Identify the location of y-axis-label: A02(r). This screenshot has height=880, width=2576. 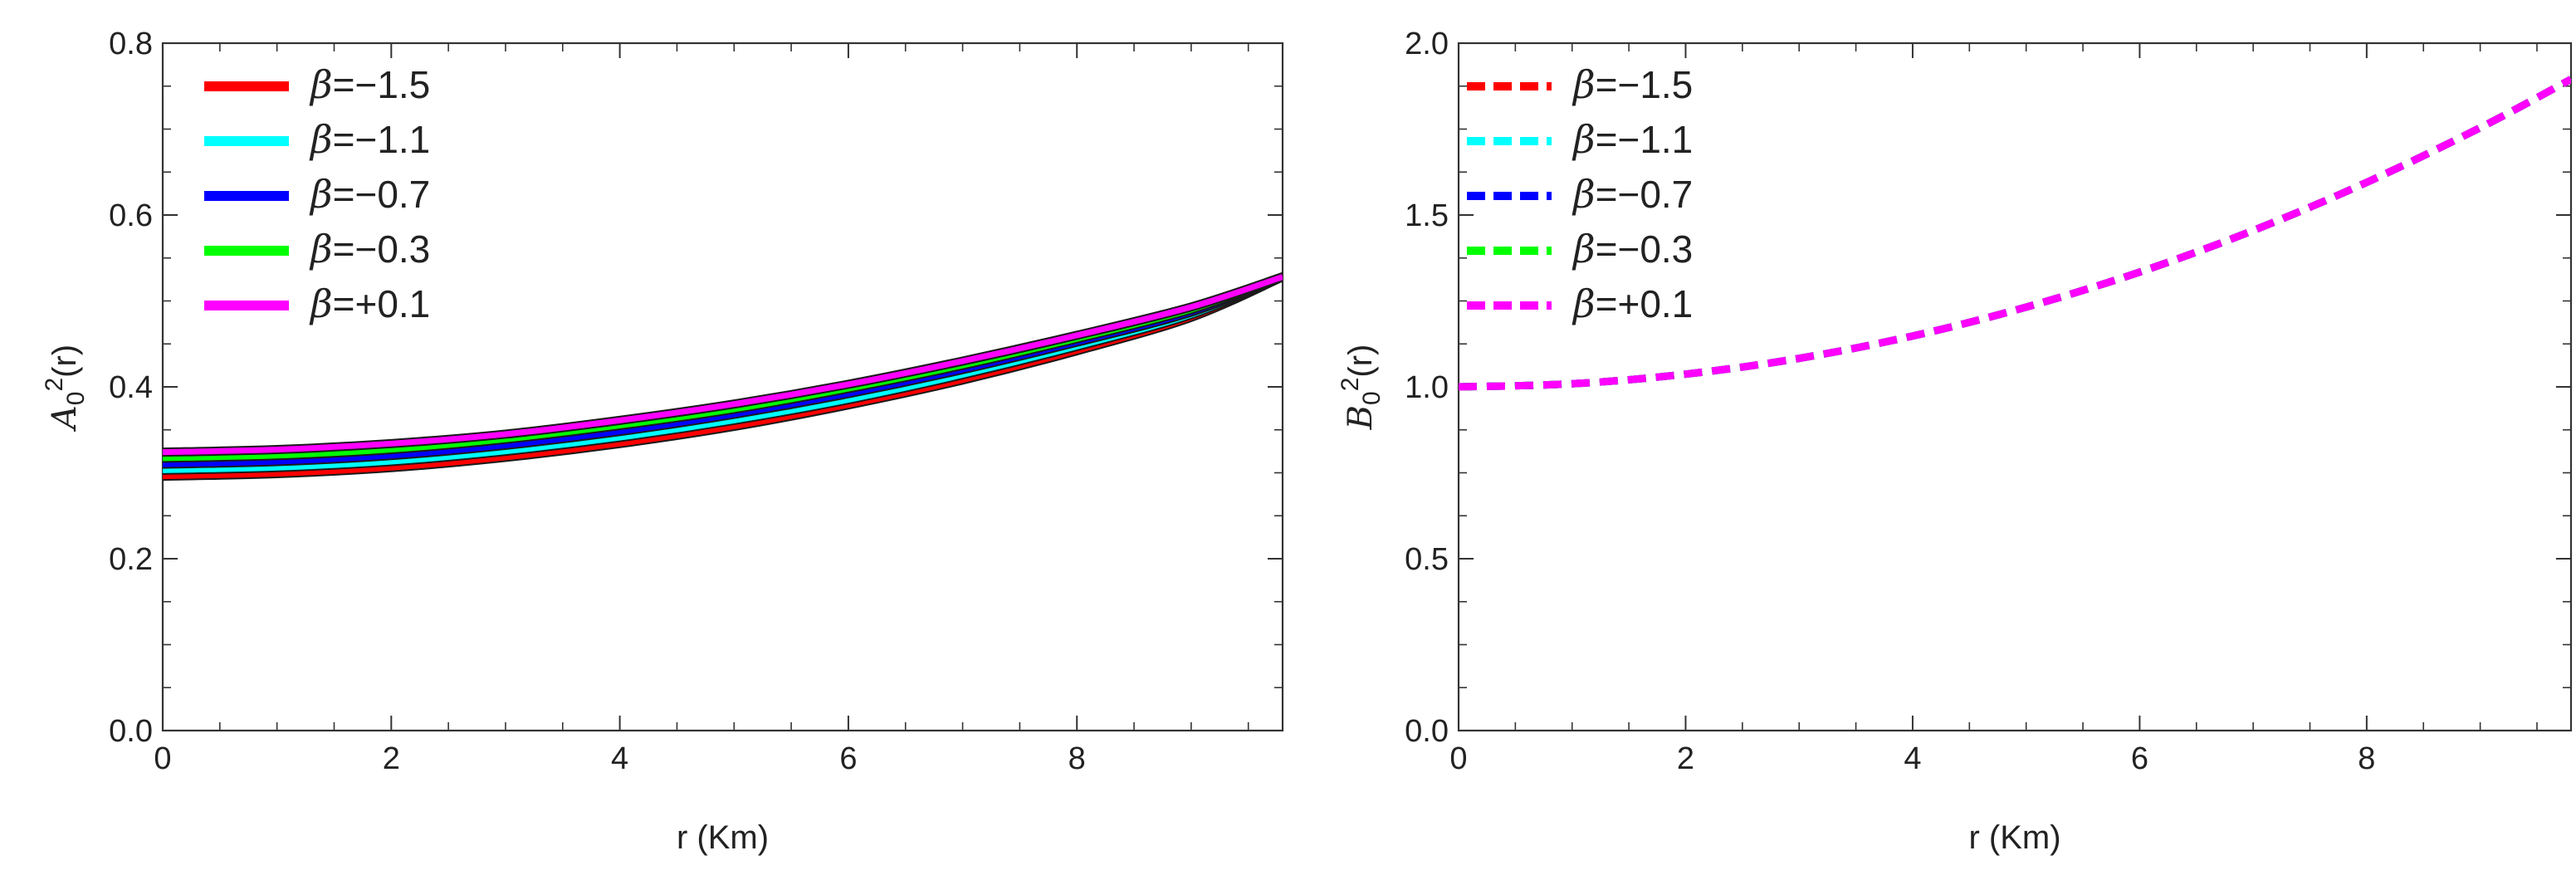
(65, 389).